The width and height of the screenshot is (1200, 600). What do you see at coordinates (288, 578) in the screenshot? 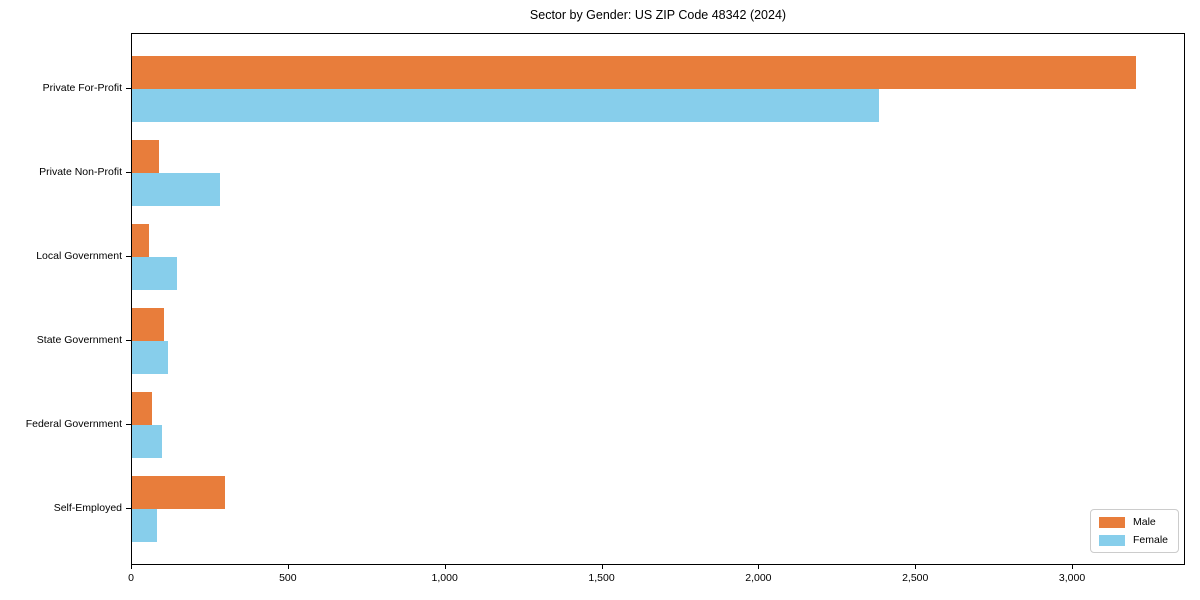
I see `x-tick-label: 500` at bounding box center [288, 578].